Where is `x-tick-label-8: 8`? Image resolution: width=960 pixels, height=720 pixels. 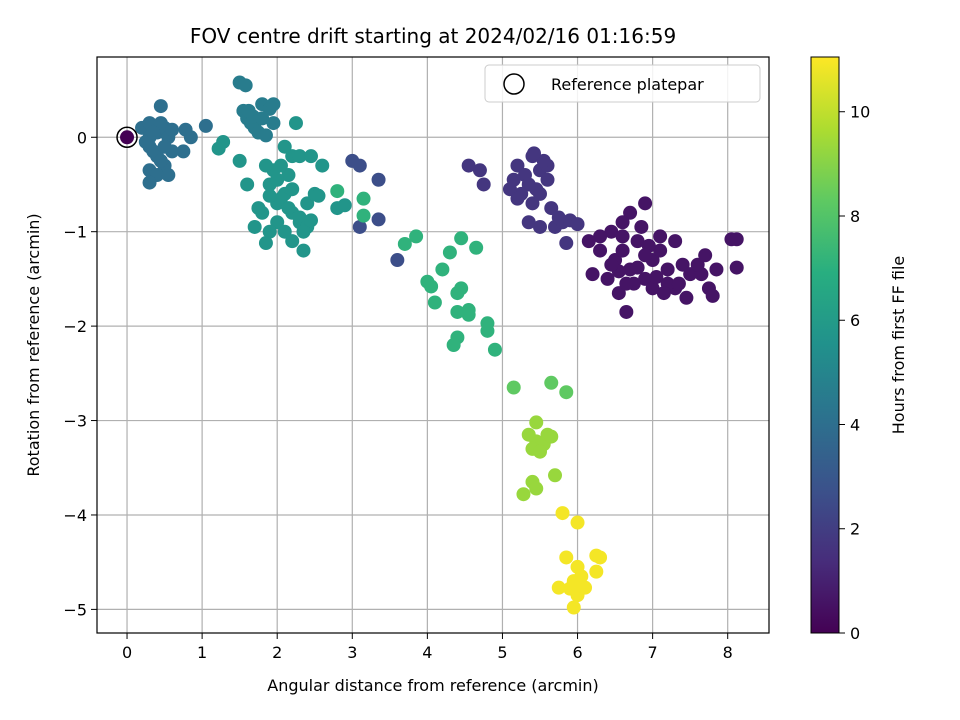
x-tick-label-8: 8 is located at coordinates (728, 652).